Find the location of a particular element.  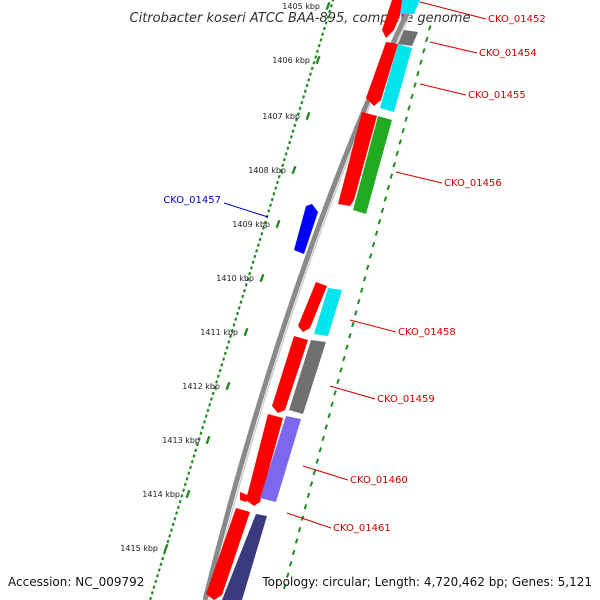

gene-label: CKO_01458 is located at coordinates (427, 332).